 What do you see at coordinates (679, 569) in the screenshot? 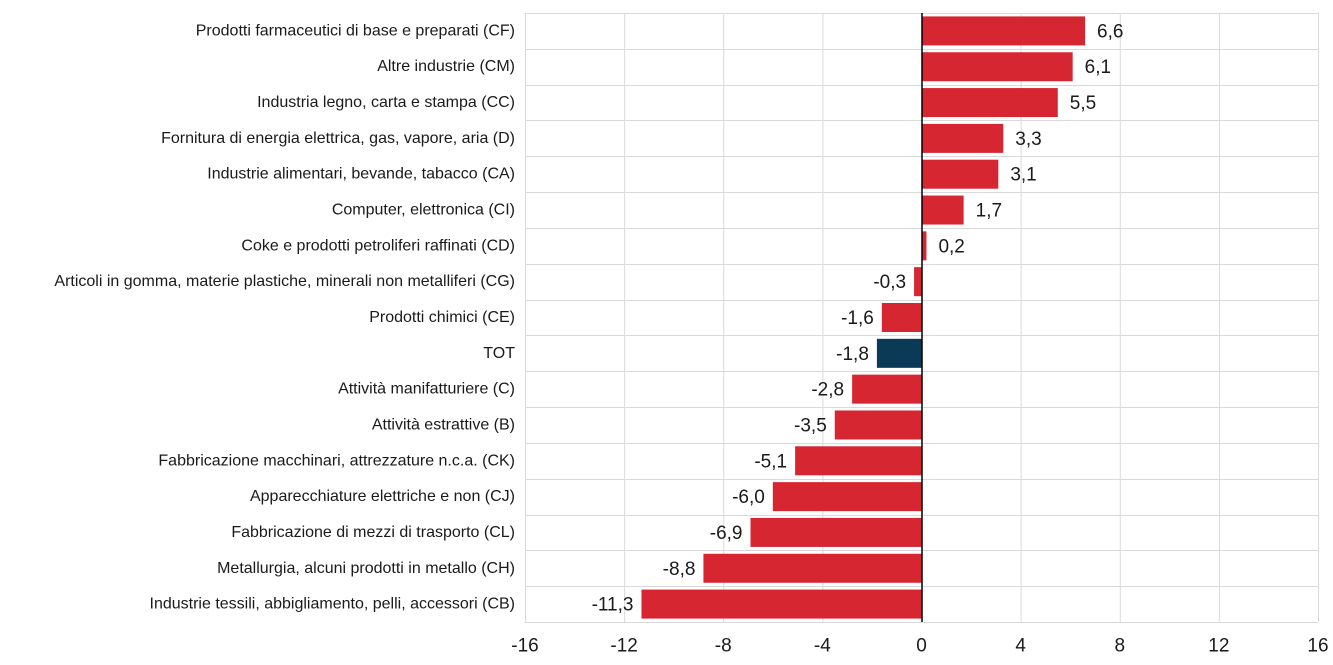
I see `value-label: -8,8` at bounding box center [679, 569].